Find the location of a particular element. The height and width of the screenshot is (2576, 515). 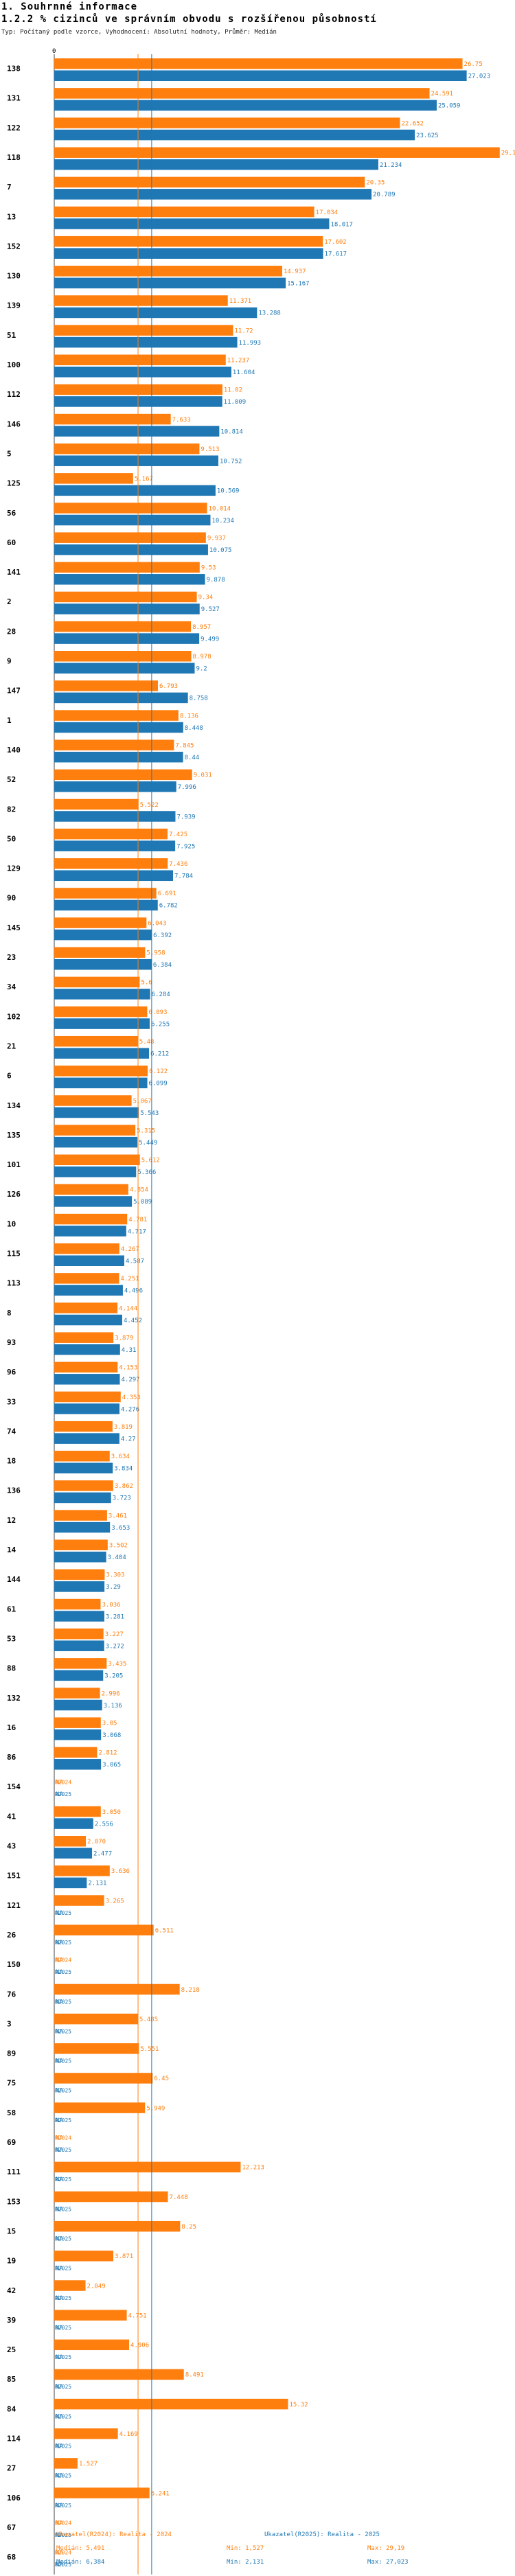

value-label-2025: 4.717 is located at coordinates (137, 1231).